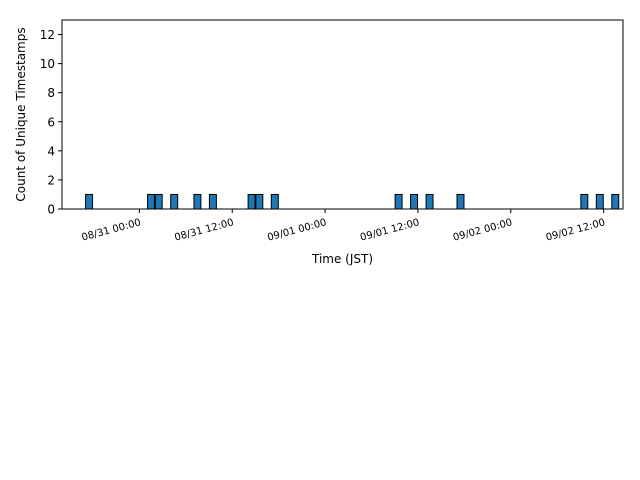  What do you see at coordinates (390, 230) in the screenshot?
I see `x-tick-label: 09/01 12:00` at bounding box center [390, 230].